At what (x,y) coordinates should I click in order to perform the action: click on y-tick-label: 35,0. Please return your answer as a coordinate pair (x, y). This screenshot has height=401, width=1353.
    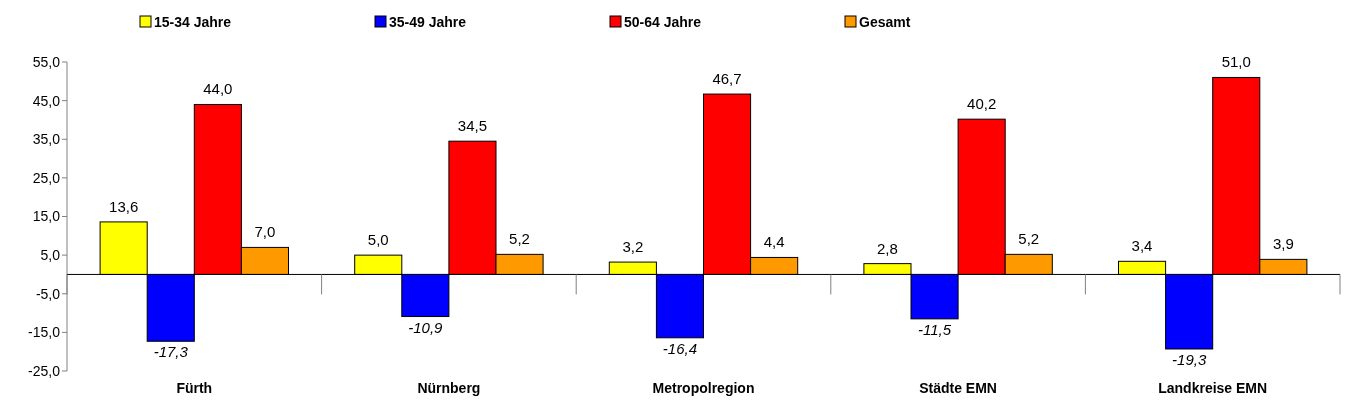
    Looking at the image, I should click on (46, 139).